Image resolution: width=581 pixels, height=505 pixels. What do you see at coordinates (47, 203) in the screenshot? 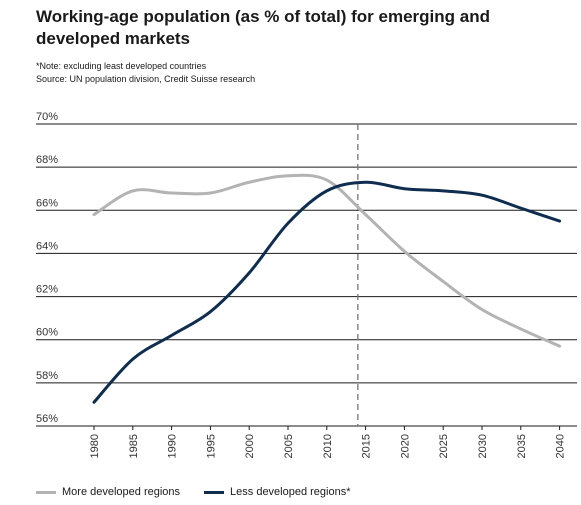
I see `y-tick-label: 66%` at bounding box center [47, 203].